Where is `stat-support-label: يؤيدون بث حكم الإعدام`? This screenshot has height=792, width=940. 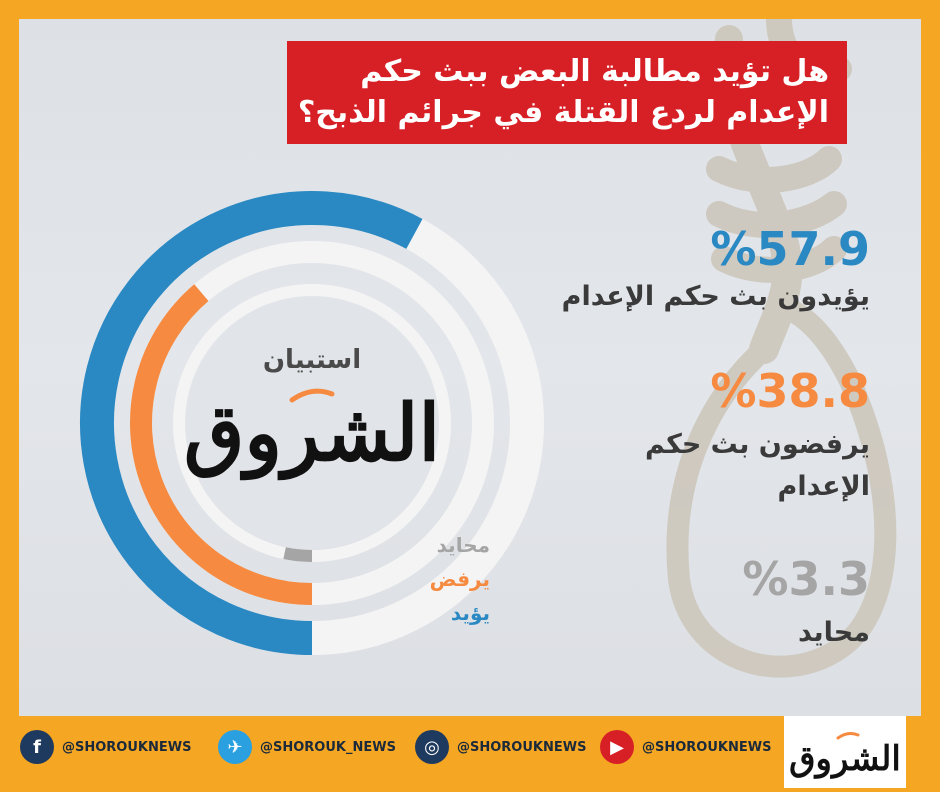 stat-support-label: يؤيدون بث حكم الإعدام is located at coordinates (715, 296).